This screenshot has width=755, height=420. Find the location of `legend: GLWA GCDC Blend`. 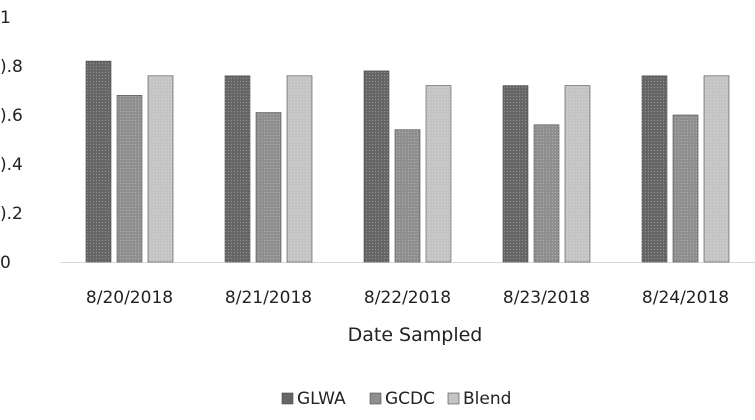

legend: GLWA GCDC Blend is located at coordinates (396, 399).